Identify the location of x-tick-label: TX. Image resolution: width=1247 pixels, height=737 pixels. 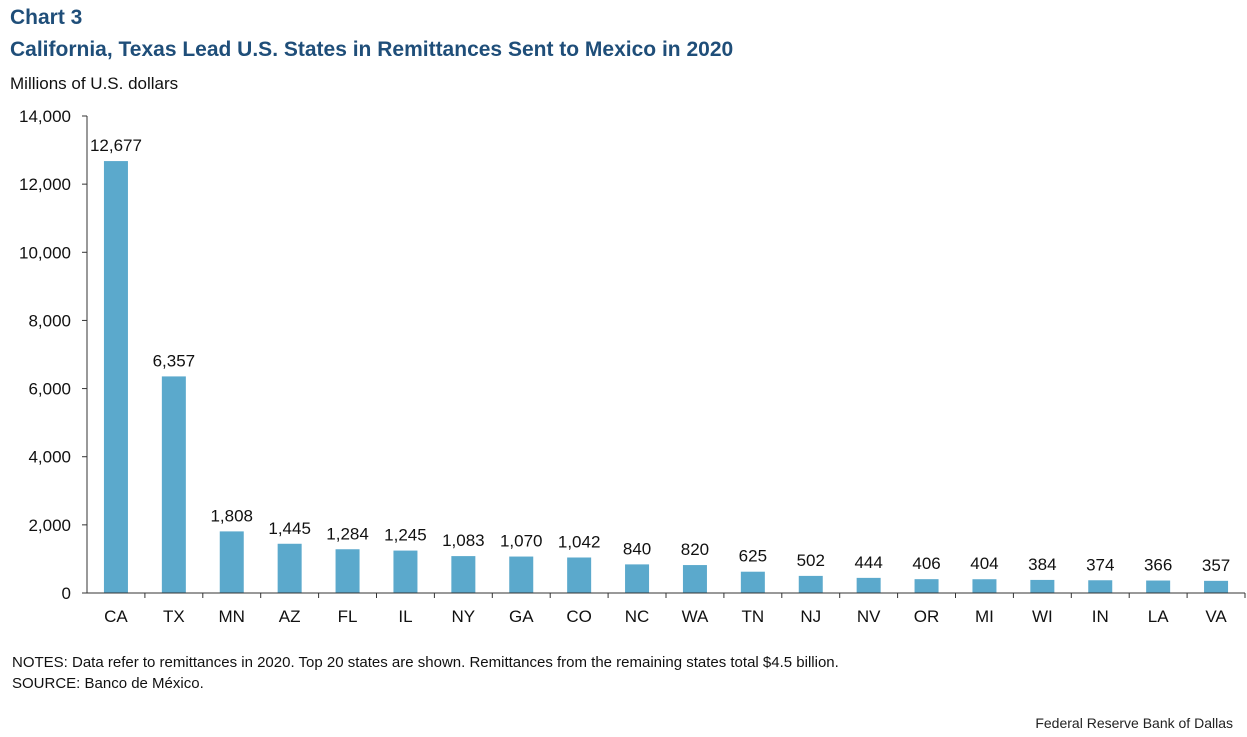
(174, 616).